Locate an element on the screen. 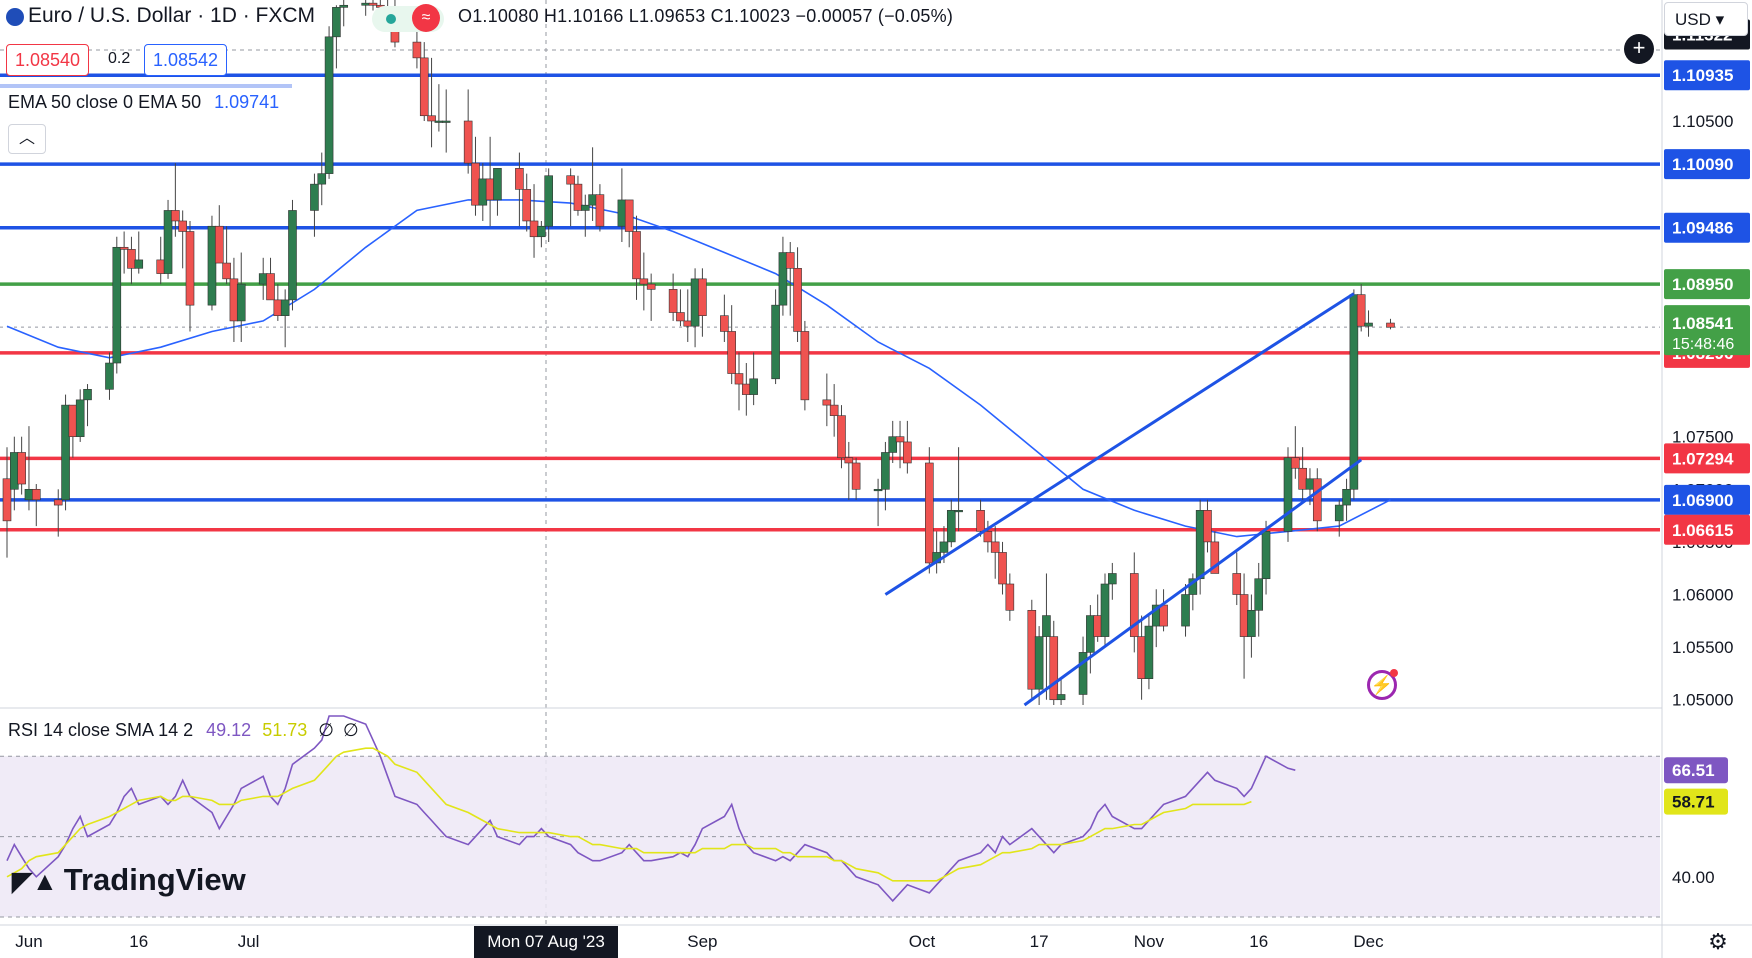 Image resolution: width=1752 pixels, height=958 pixels. trendlines is located at coordinates (1123, 499).